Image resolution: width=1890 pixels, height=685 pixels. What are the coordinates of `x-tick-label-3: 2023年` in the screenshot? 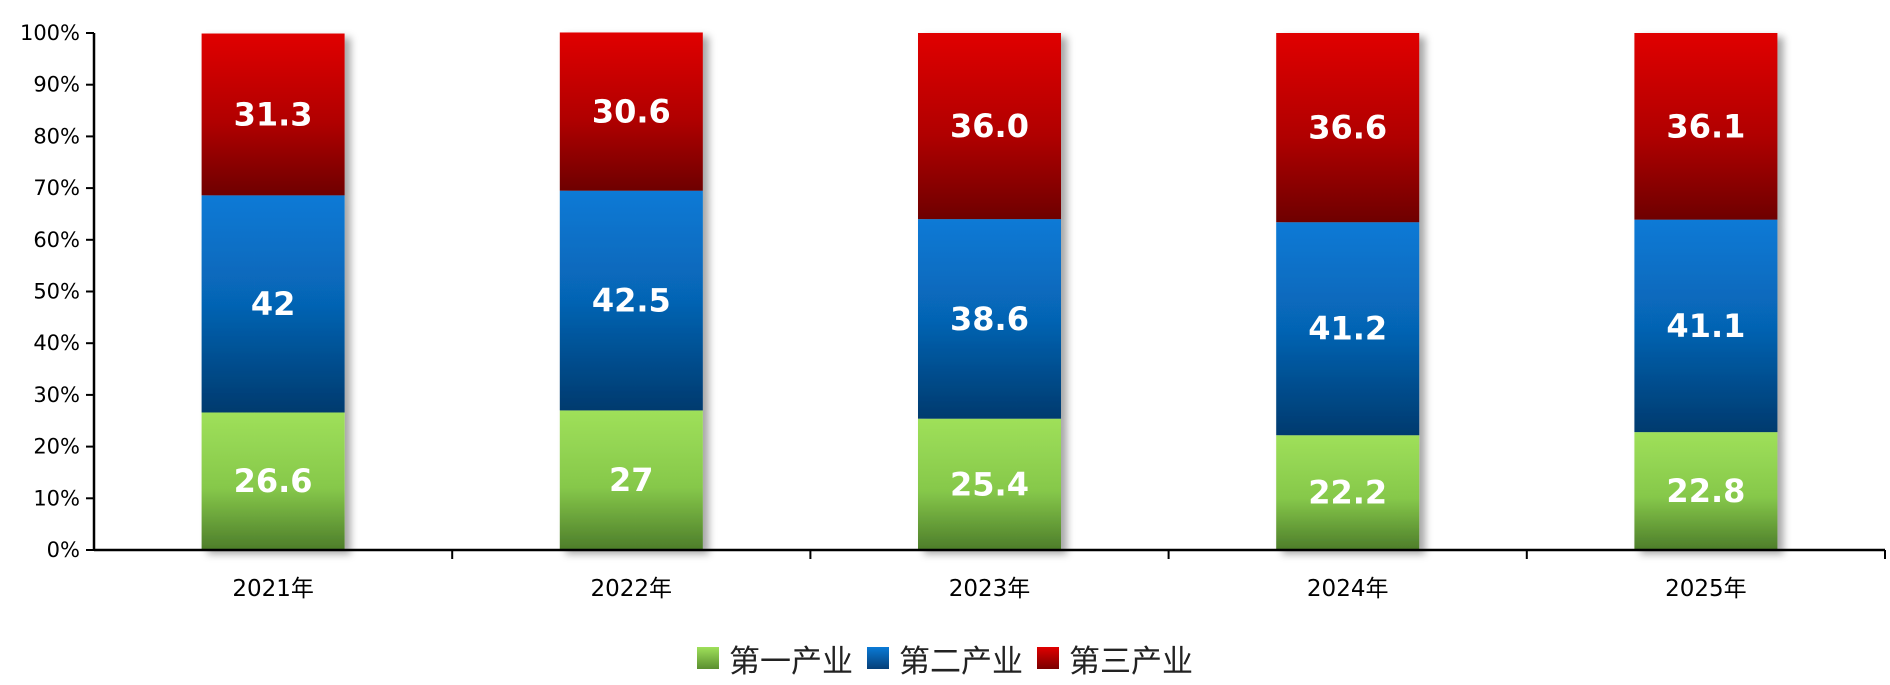 It's located at (990, 589).